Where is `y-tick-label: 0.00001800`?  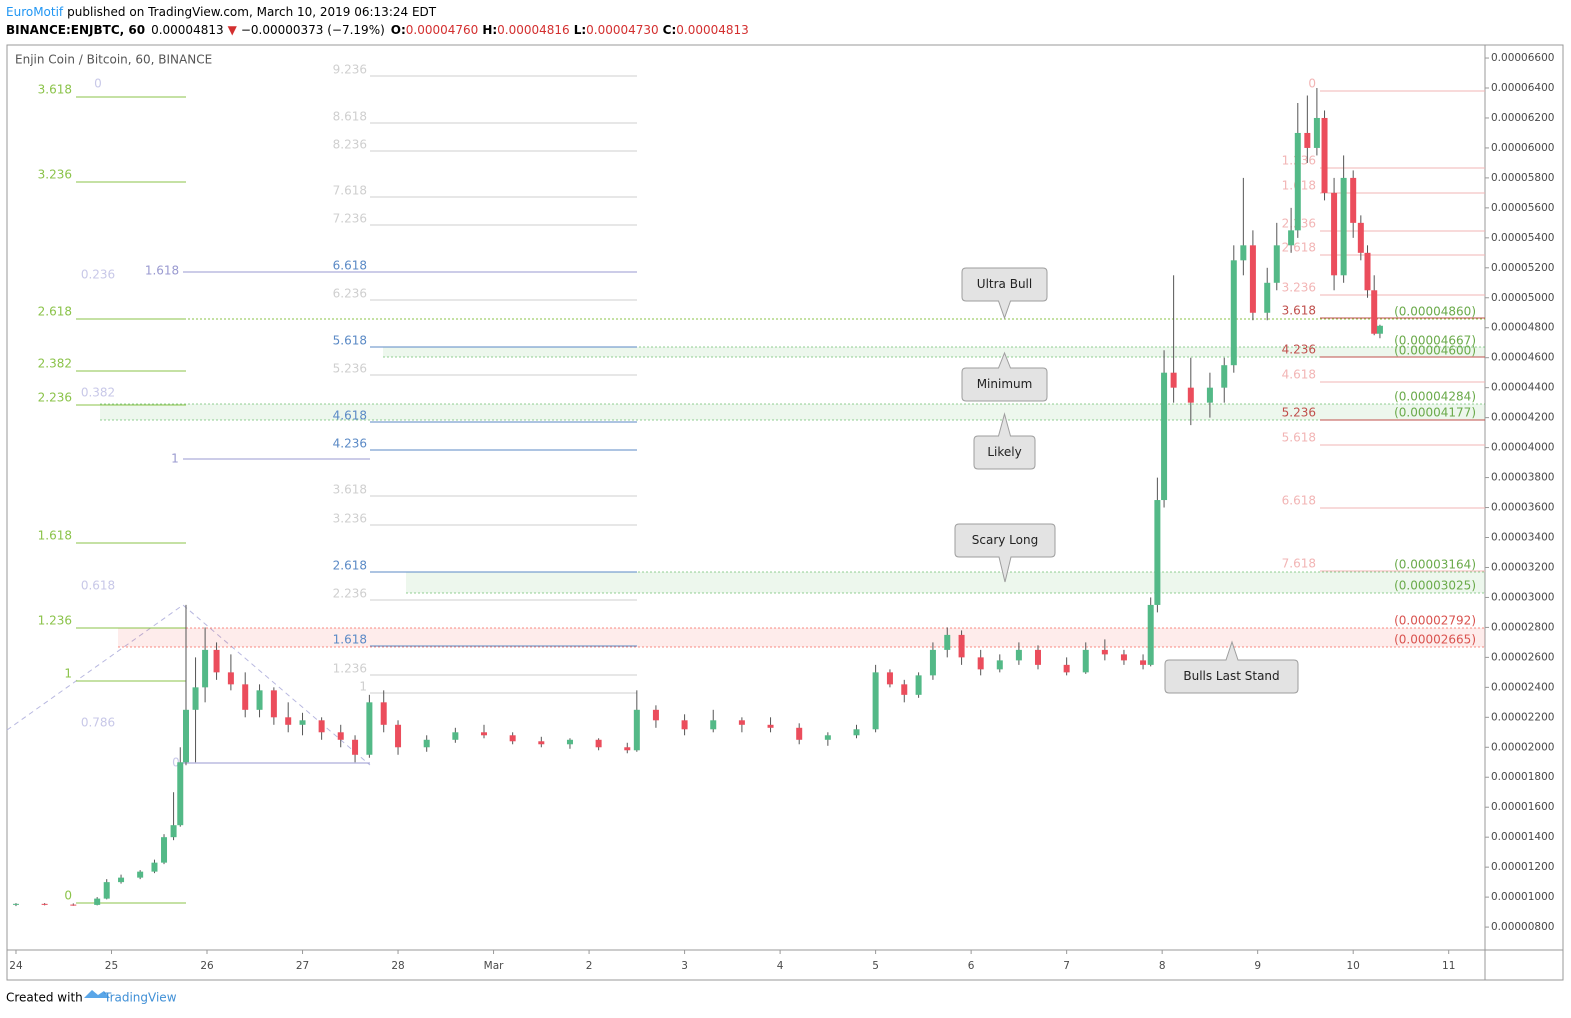 y-tick-label: 0.00001800 is located at coordinates (1522, 777).